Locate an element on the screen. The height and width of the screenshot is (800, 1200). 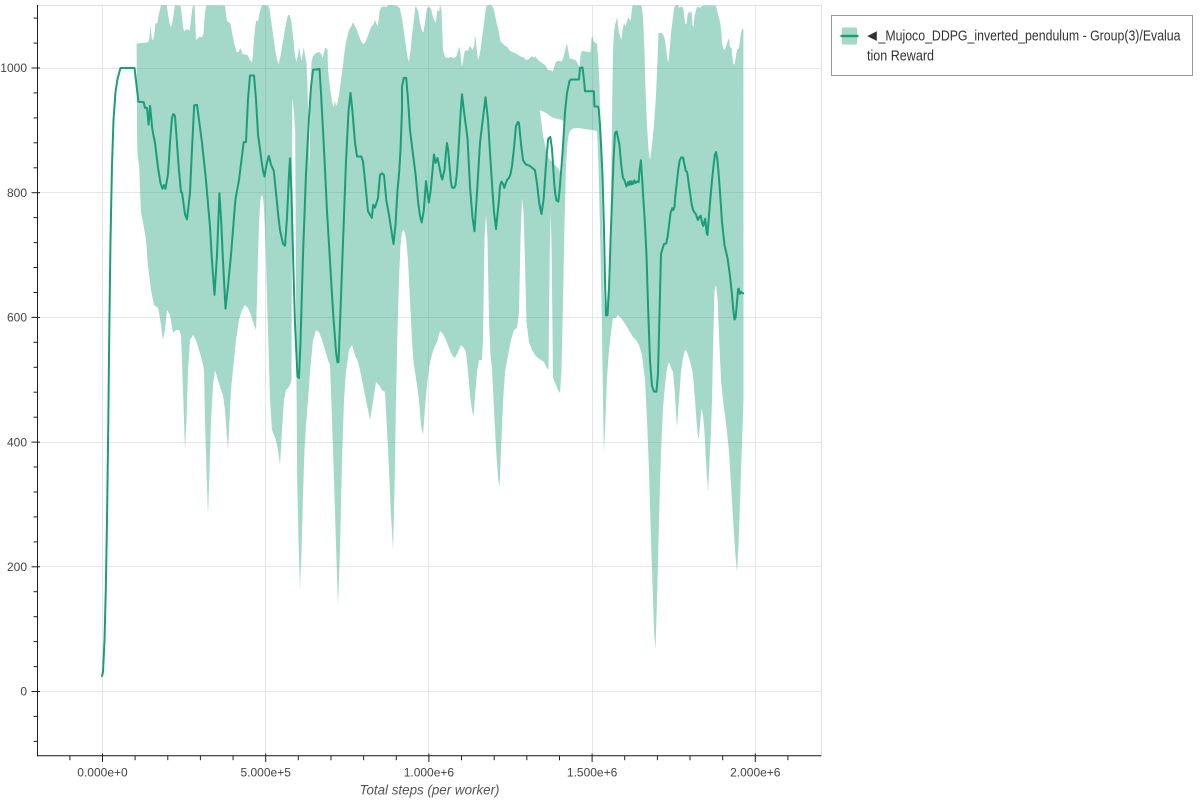
svg-text: 800 is located at coordinates (17, 193).